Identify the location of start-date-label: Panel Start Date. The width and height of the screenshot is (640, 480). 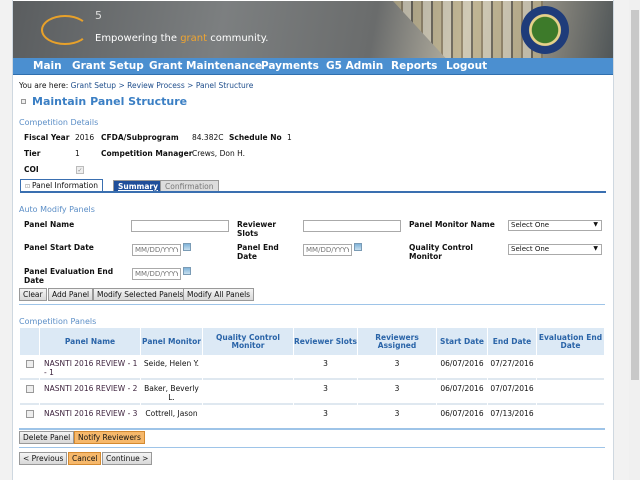
(59, 247).